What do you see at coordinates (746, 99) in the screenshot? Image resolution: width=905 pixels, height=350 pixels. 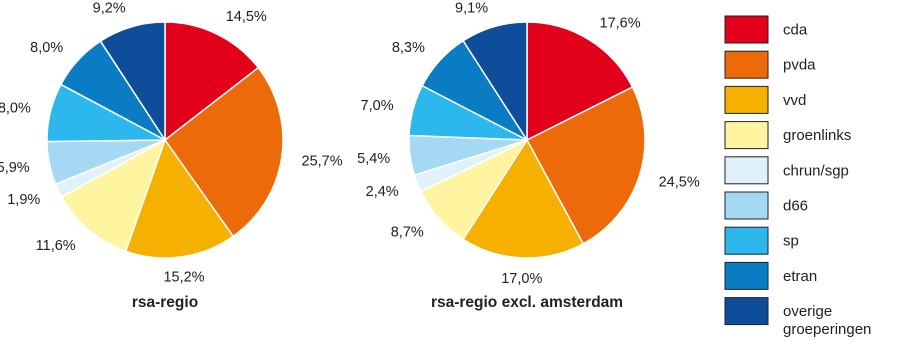 I see `legend-swatch-vvd` at bounding box center [746, 99].